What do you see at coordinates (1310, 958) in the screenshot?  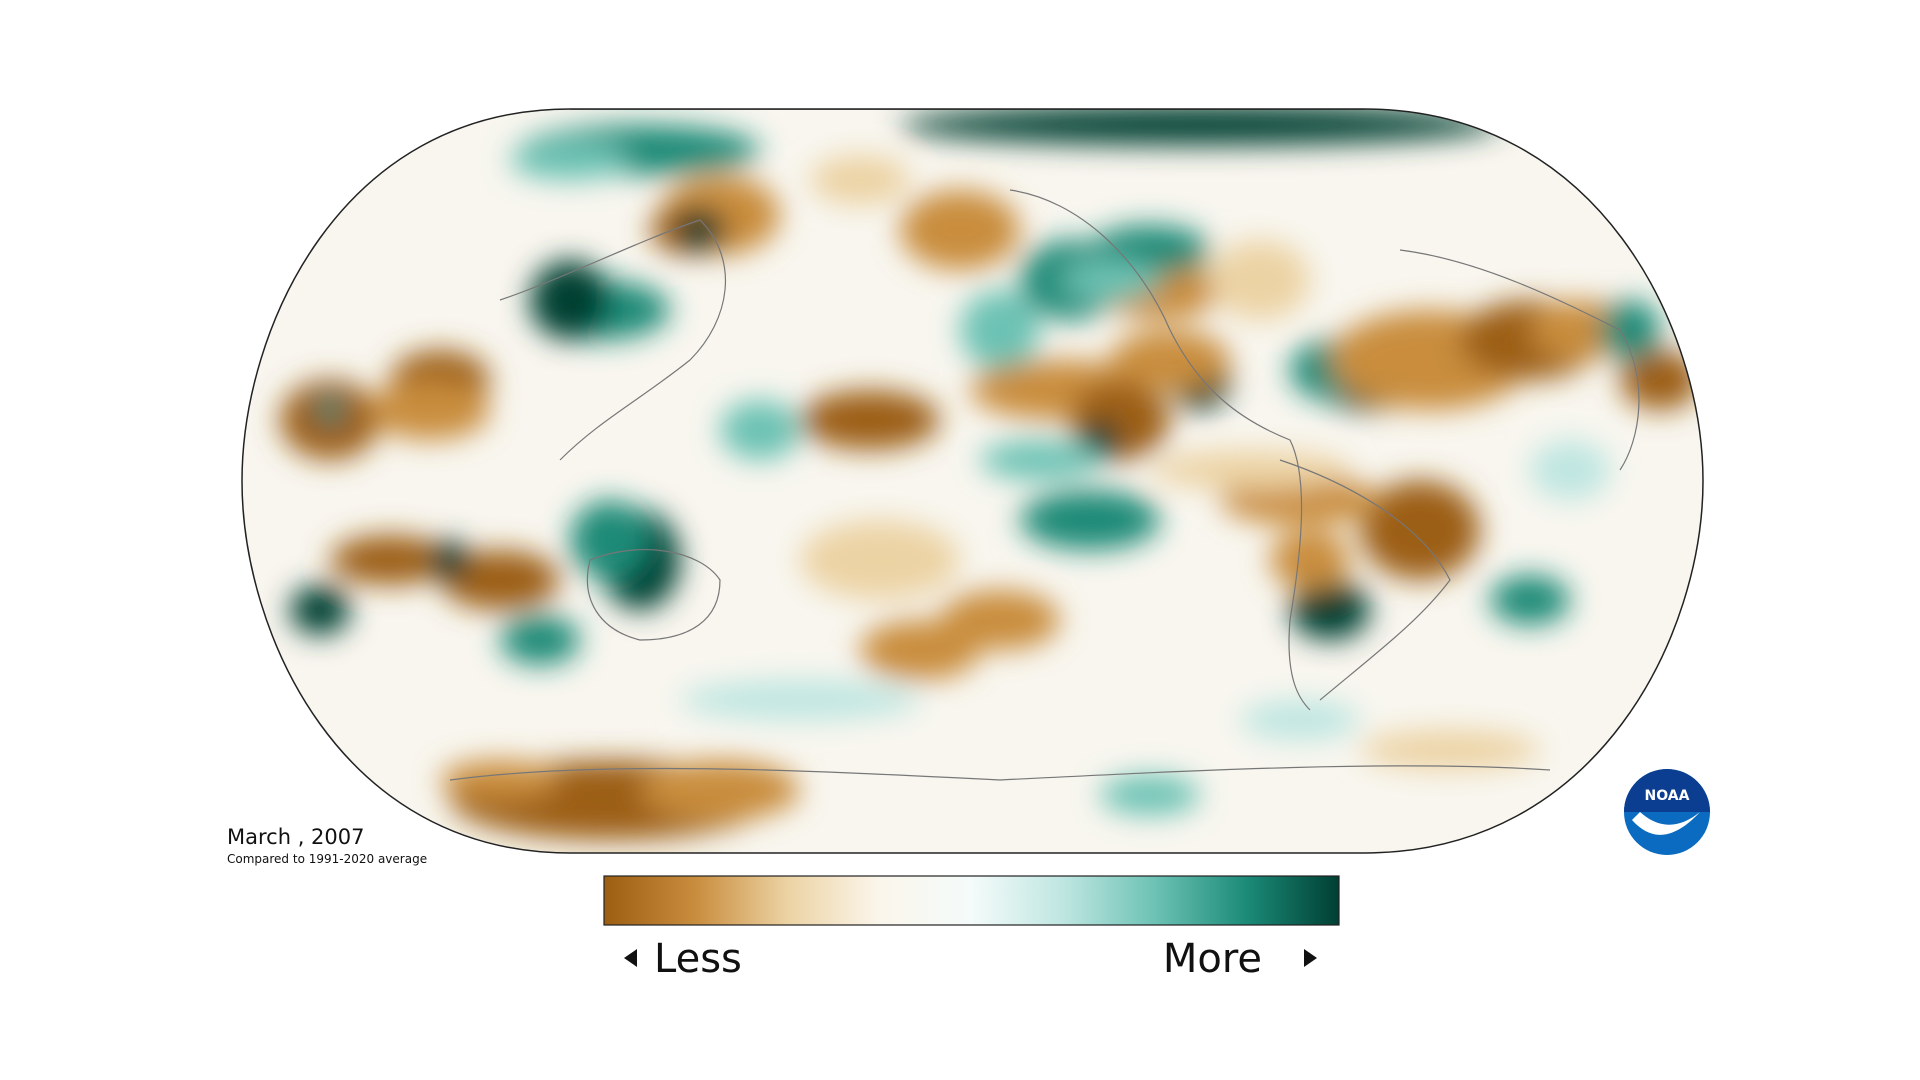 I see `more-arrow` at bounding box center [1310, 958].